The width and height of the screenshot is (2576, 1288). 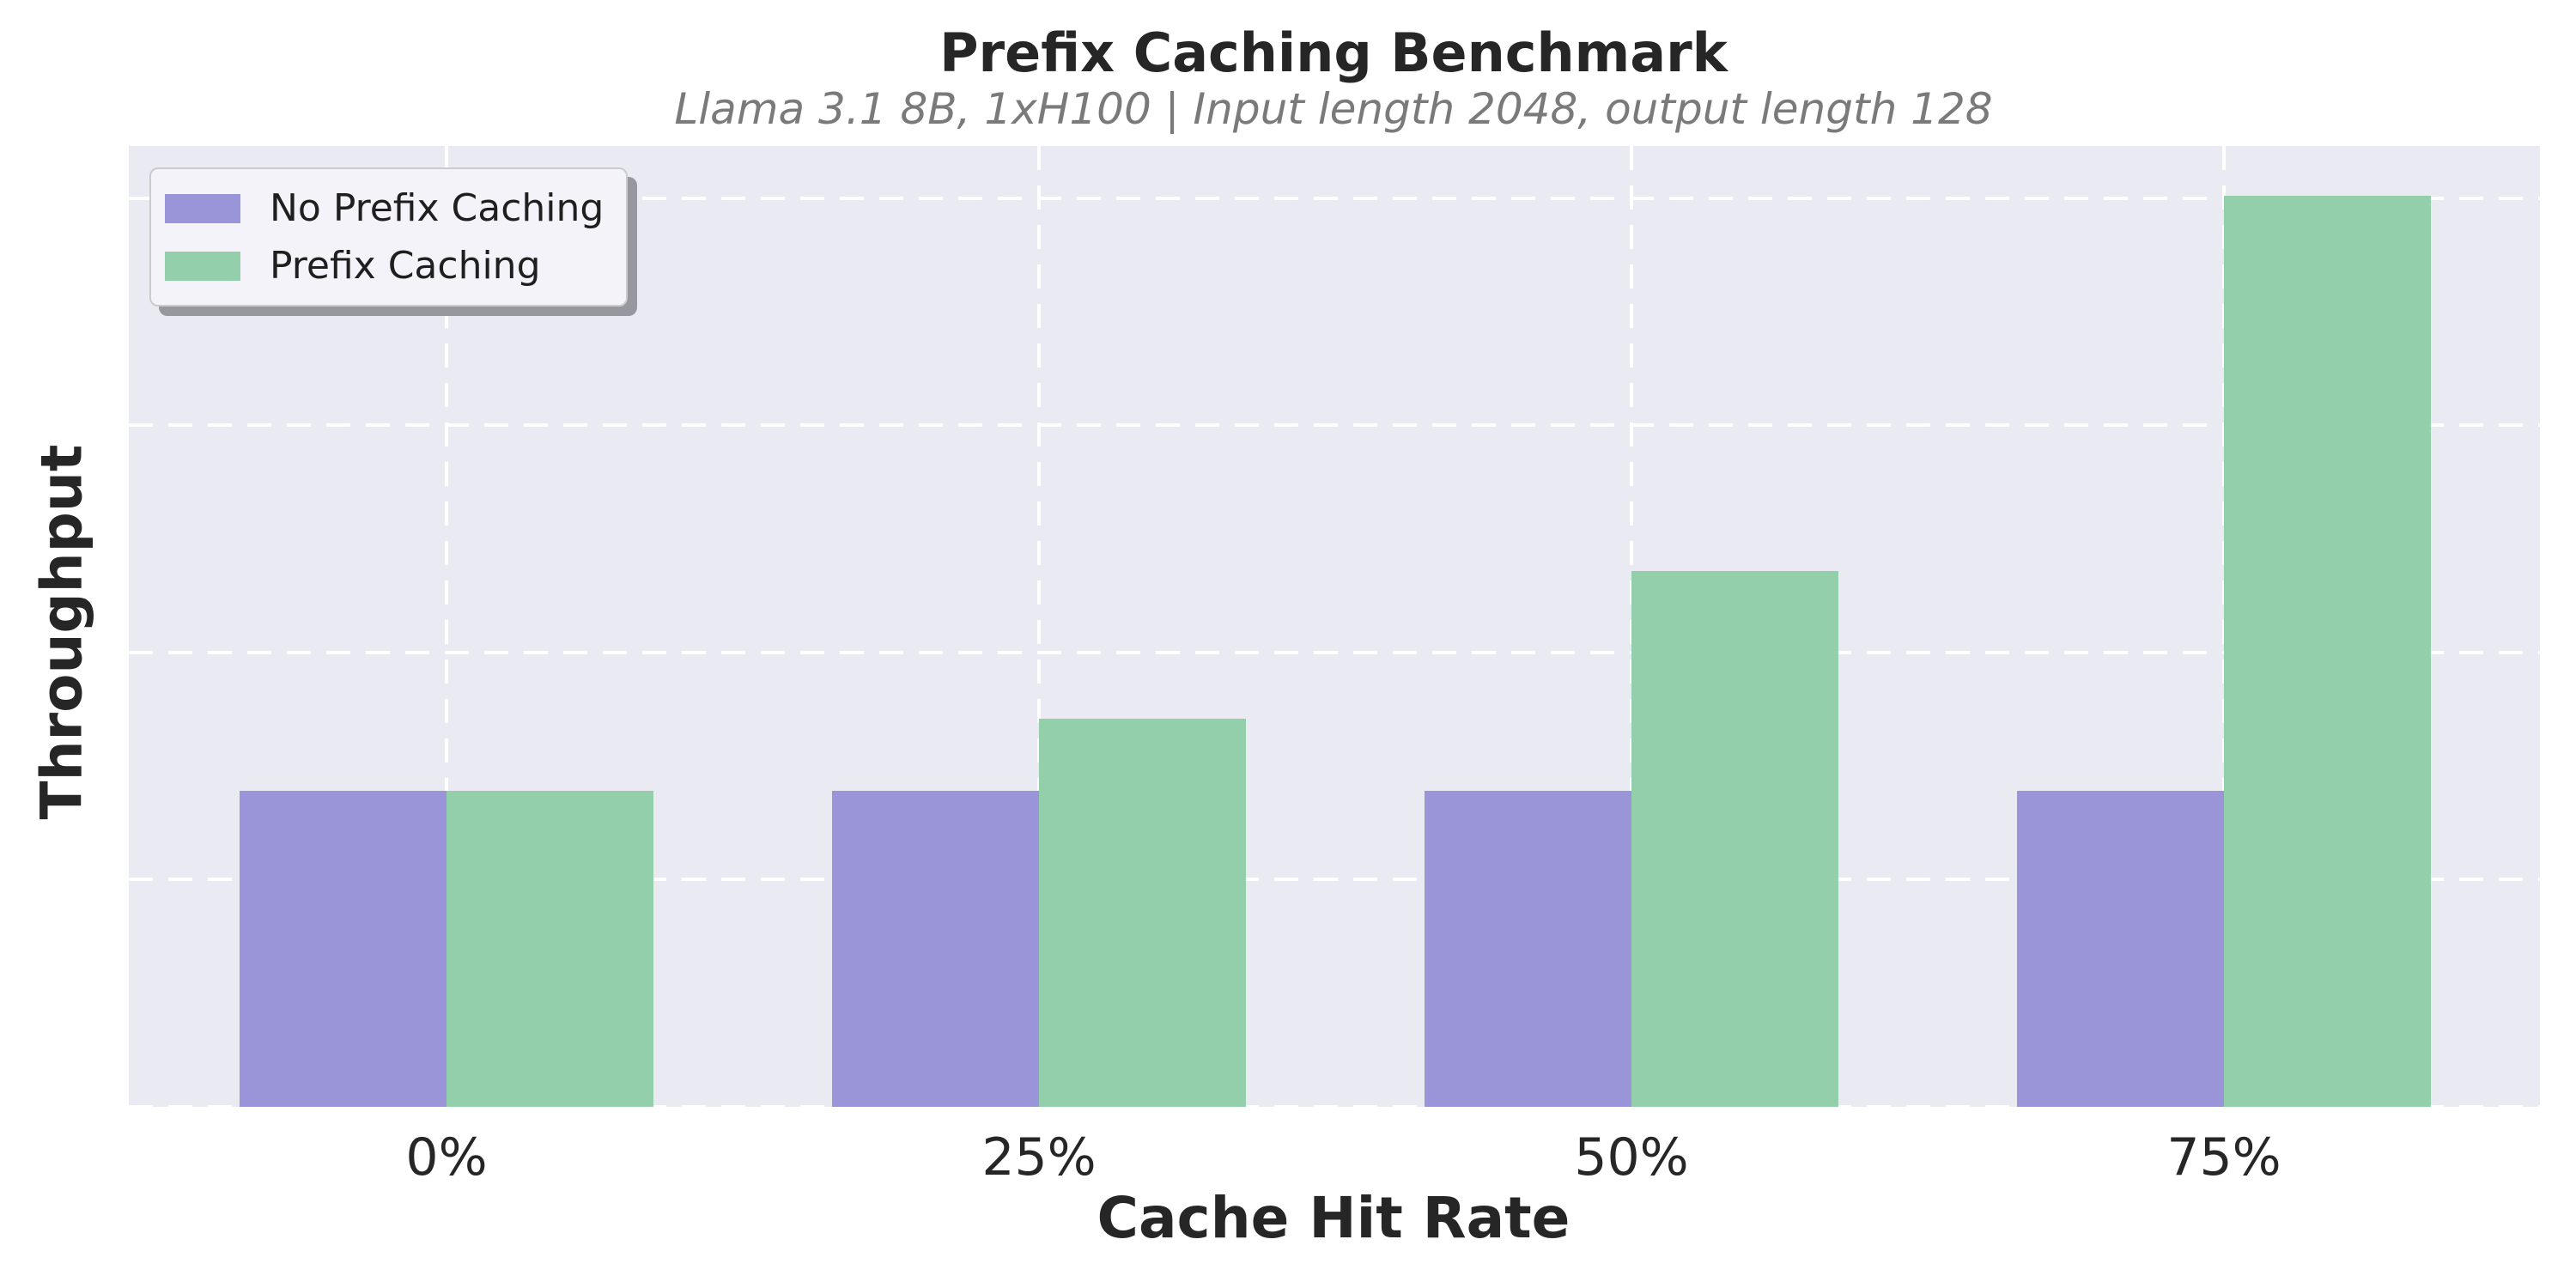 What do you see at coordinates (344, 949) in the screenshot?
I see `bar-no-prefix-caching-0%` at bounding box center [344, 949].